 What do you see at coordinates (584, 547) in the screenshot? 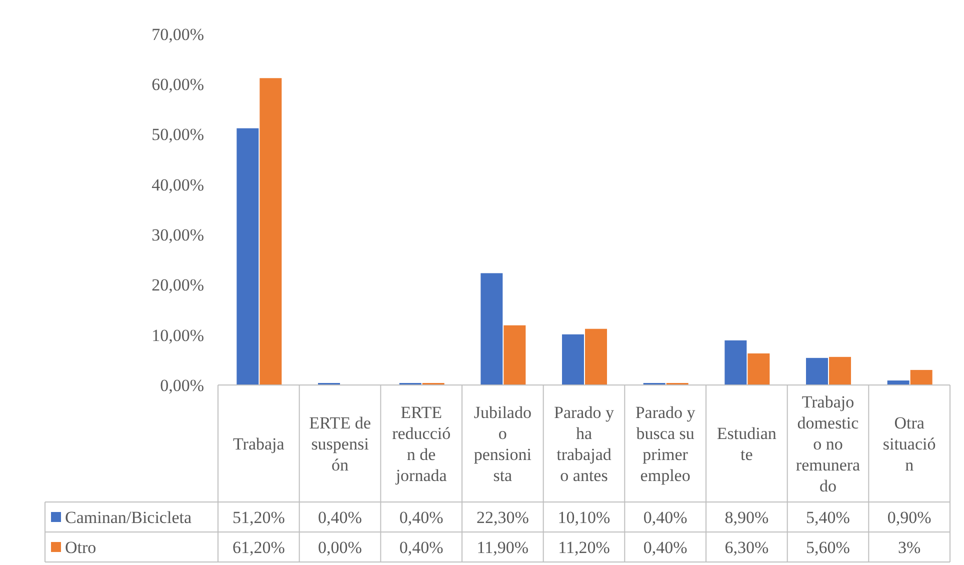
I see `data-label: 11,20%` at bounding box center [584, 547].